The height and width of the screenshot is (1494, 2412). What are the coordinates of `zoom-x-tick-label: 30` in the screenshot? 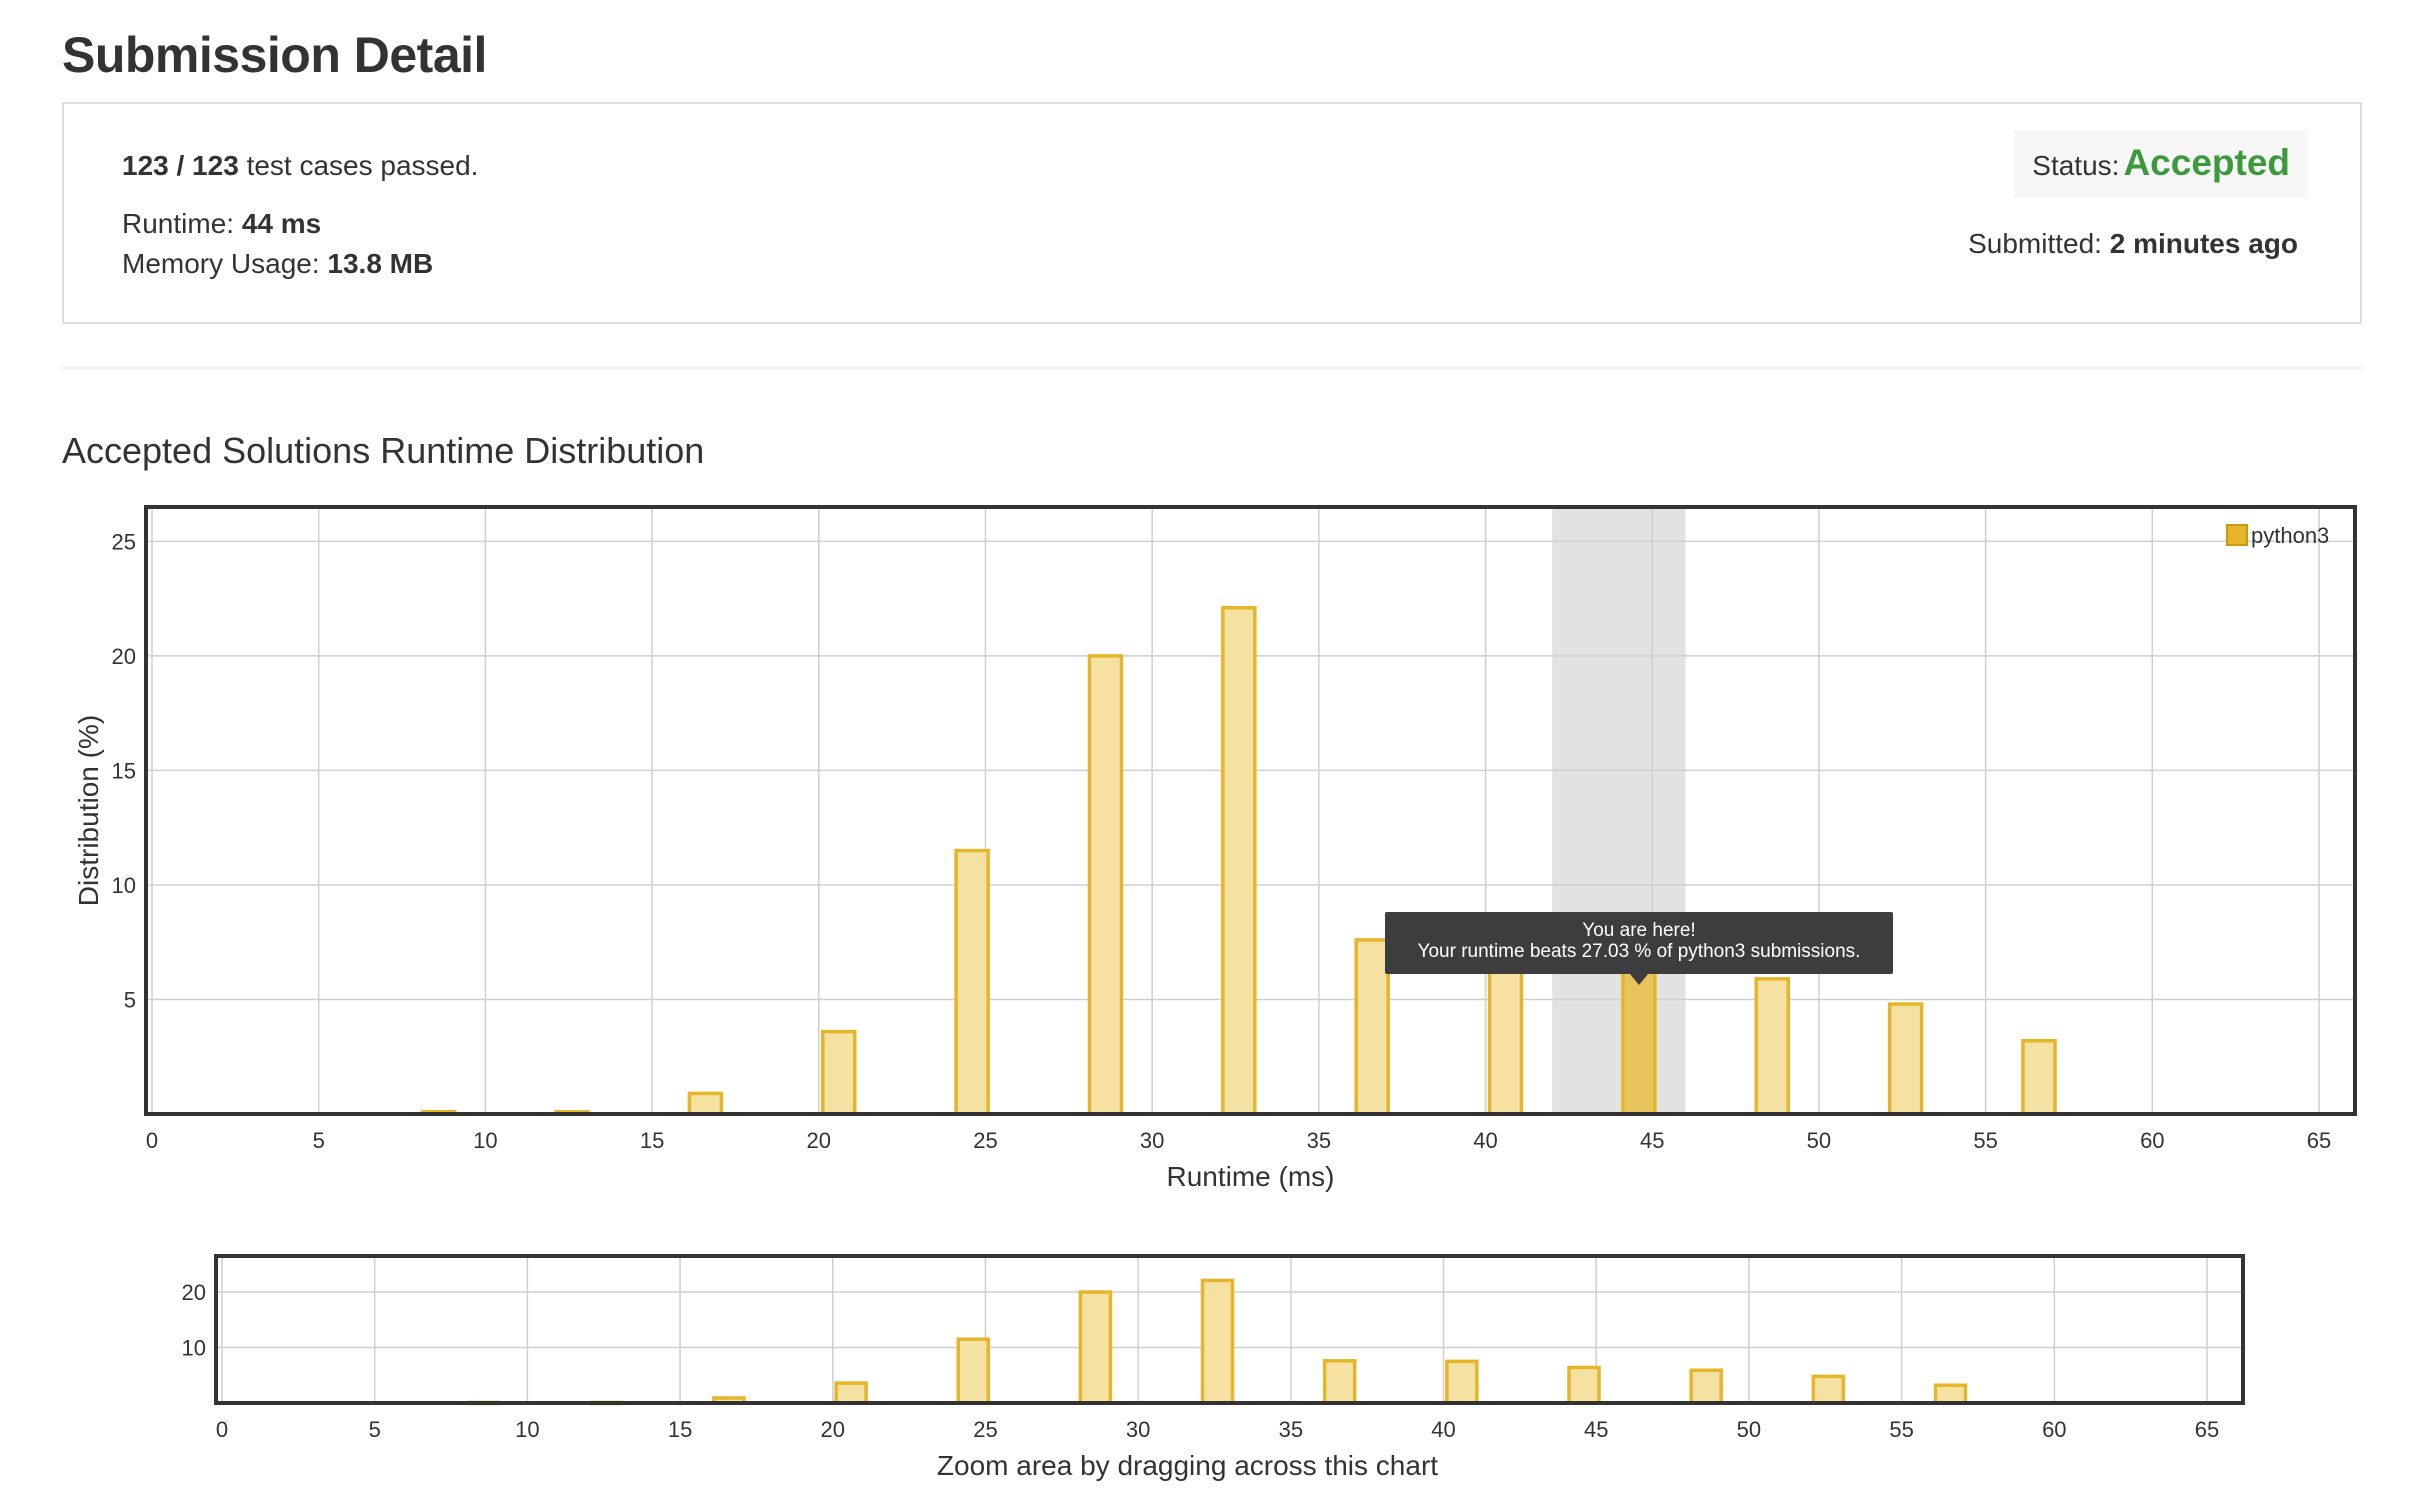 It's located at (1138, 1429).